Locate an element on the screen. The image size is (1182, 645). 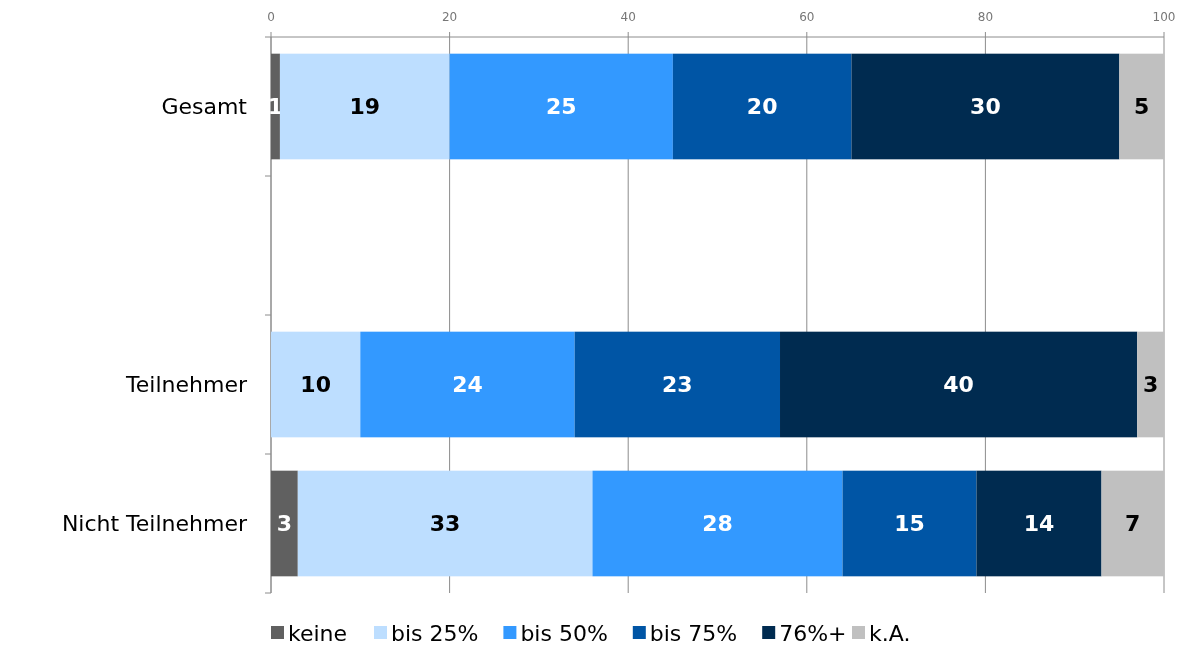
data-label: 15 is located at coordinates (909, 524).